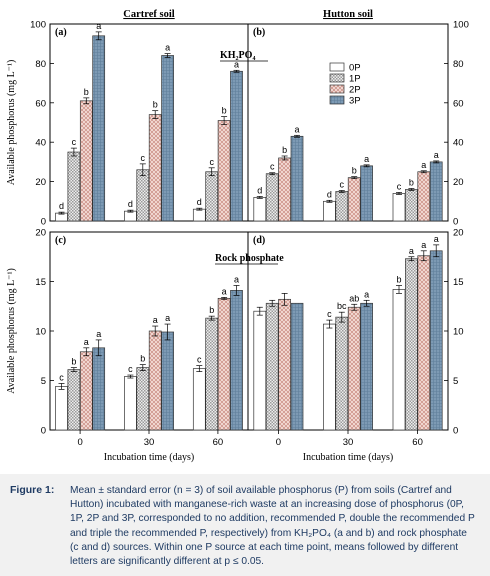  I want to click on y-tick-label: 10, so click(458, 332).